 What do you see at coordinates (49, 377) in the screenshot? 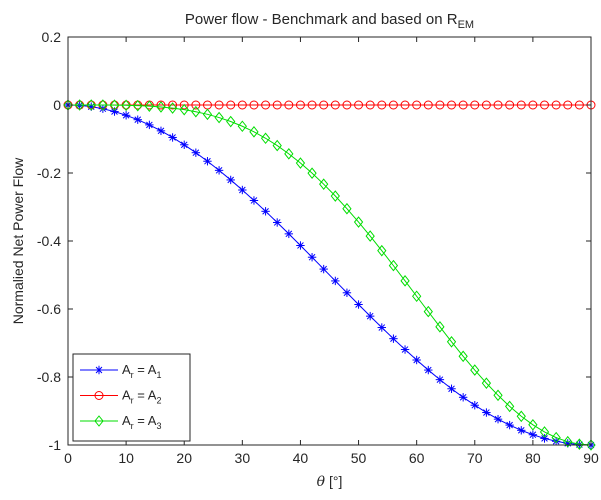
I see `y-tick-label: -0.8` at bounding box center [49, 377].